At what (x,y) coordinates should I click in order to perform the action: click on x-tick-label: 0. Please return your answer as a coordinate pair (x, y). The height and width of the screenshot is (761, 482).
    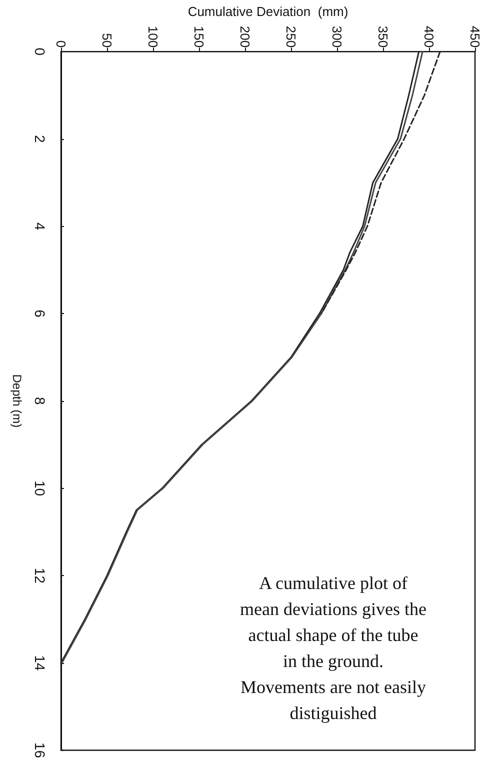
    Looking at the image, I should click on (61, 44).